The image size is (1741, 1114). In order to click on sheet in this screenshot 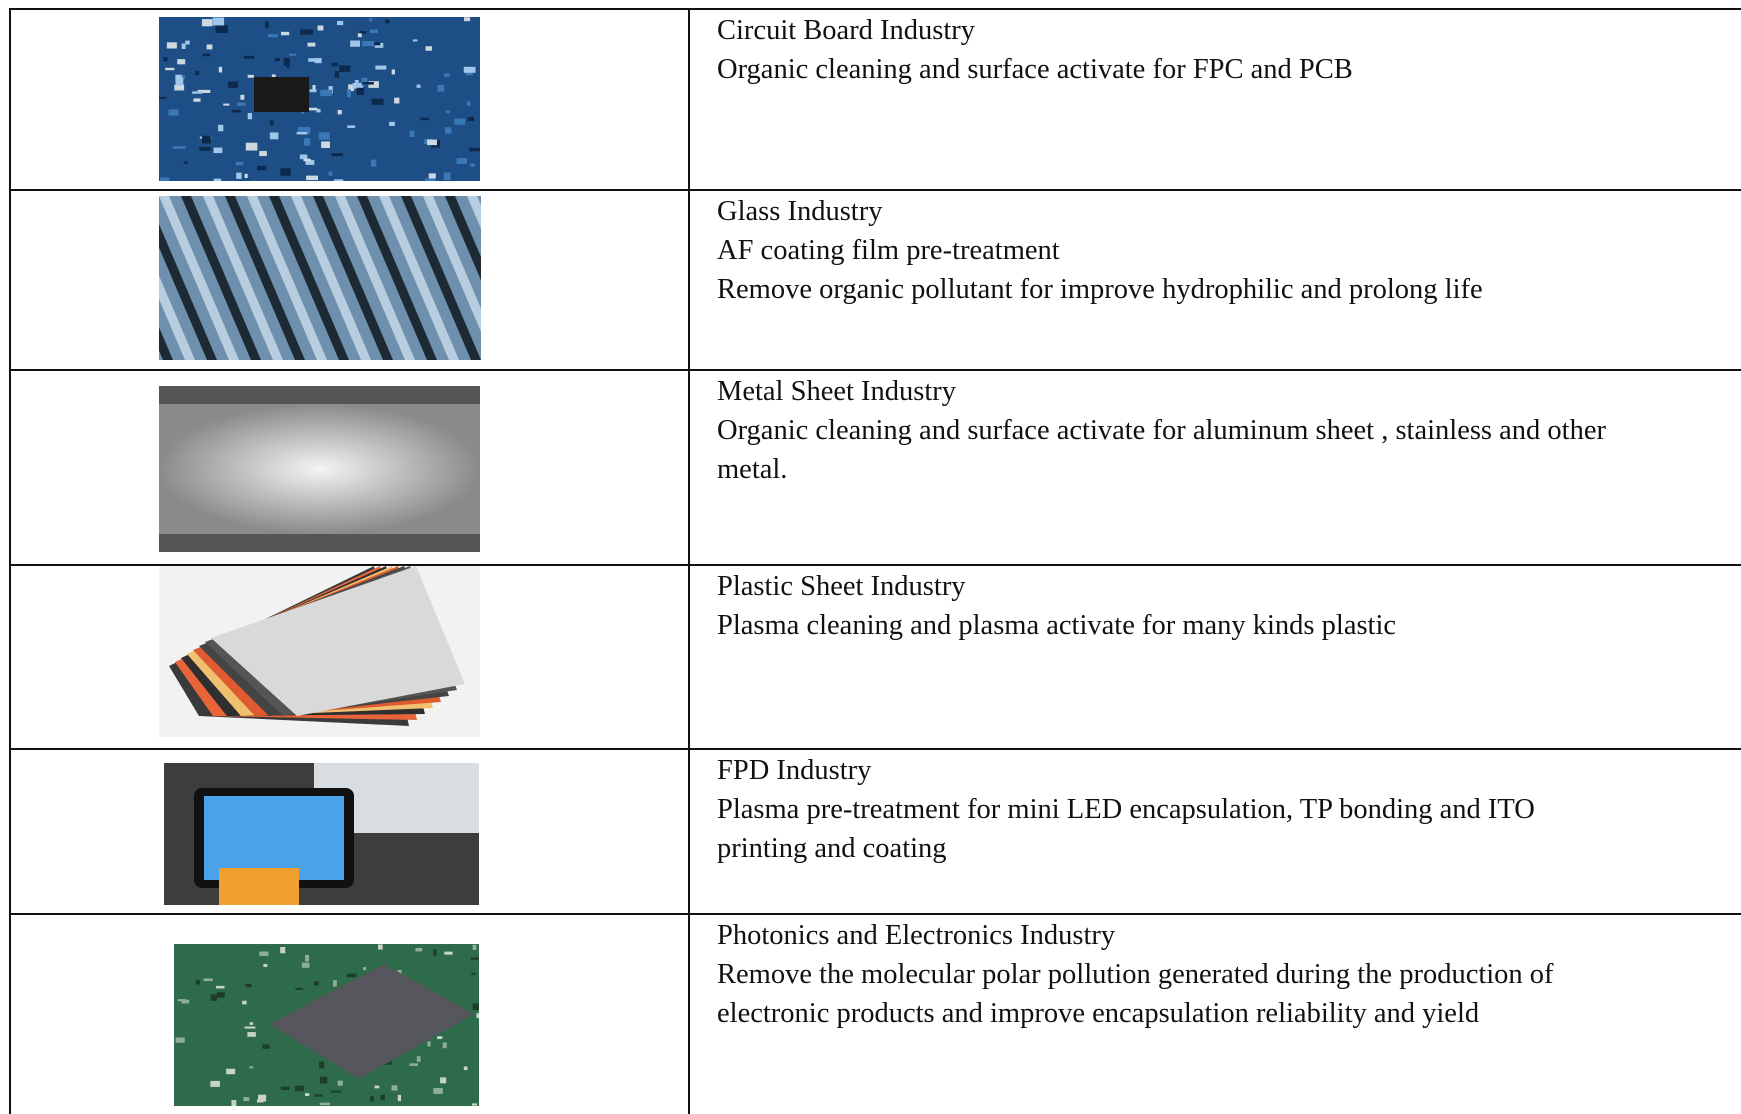, I will do `click(338, 641)`.